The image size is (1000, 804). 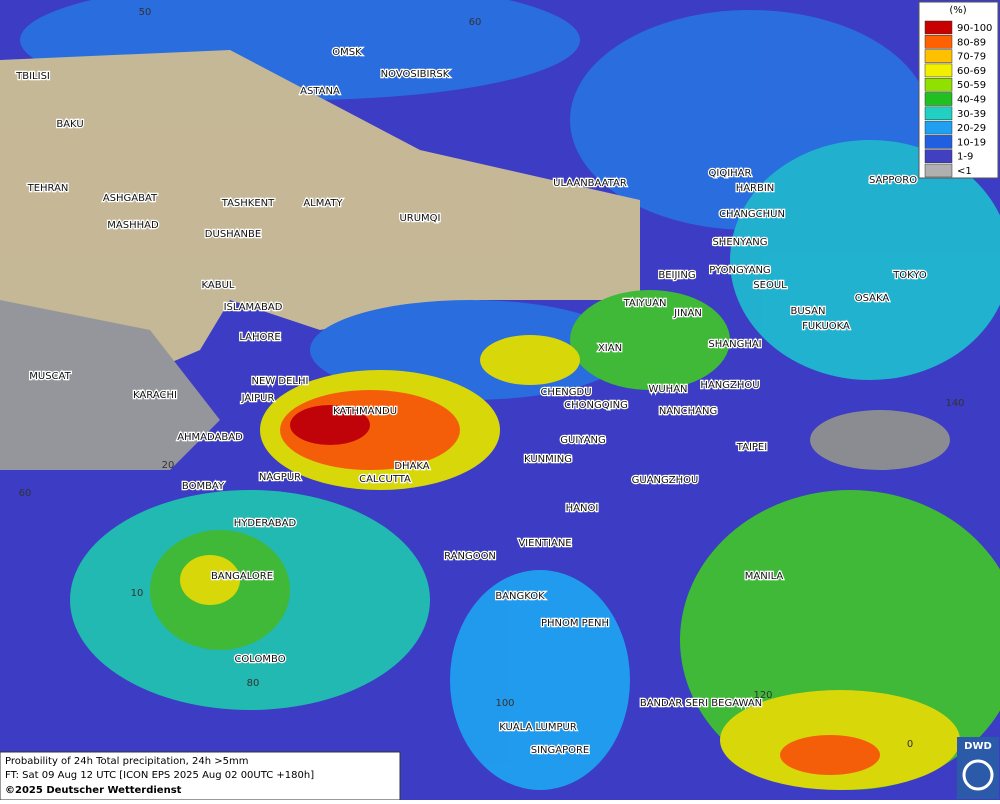 What do you see at coordinates (751, 447) in the screenshot?
I see `city-label: TAIPEI` at bounding box center [751, 447].